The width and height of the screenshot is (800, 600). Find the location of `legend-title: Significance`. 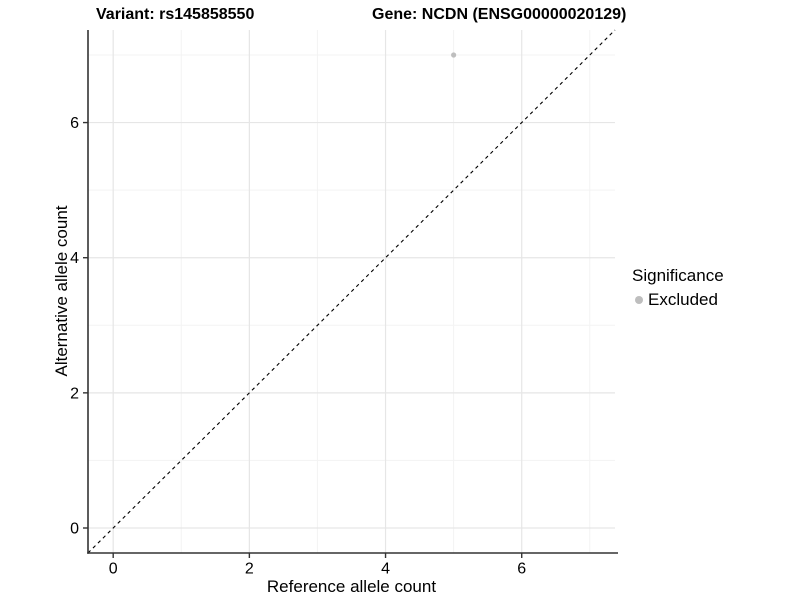

legend-title: Significance is located at coordinates (678, 275).